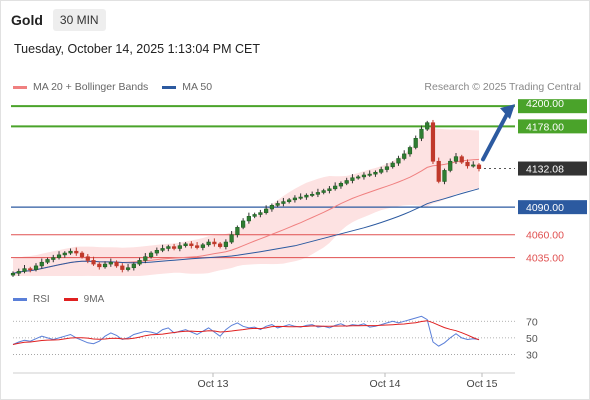 This screenshot has height=400, width=590. What do you see at coordinates (545, 127) in the screenshot?
I see `level-label-4178.00: 4178.00` at bounding box center [545, 127].